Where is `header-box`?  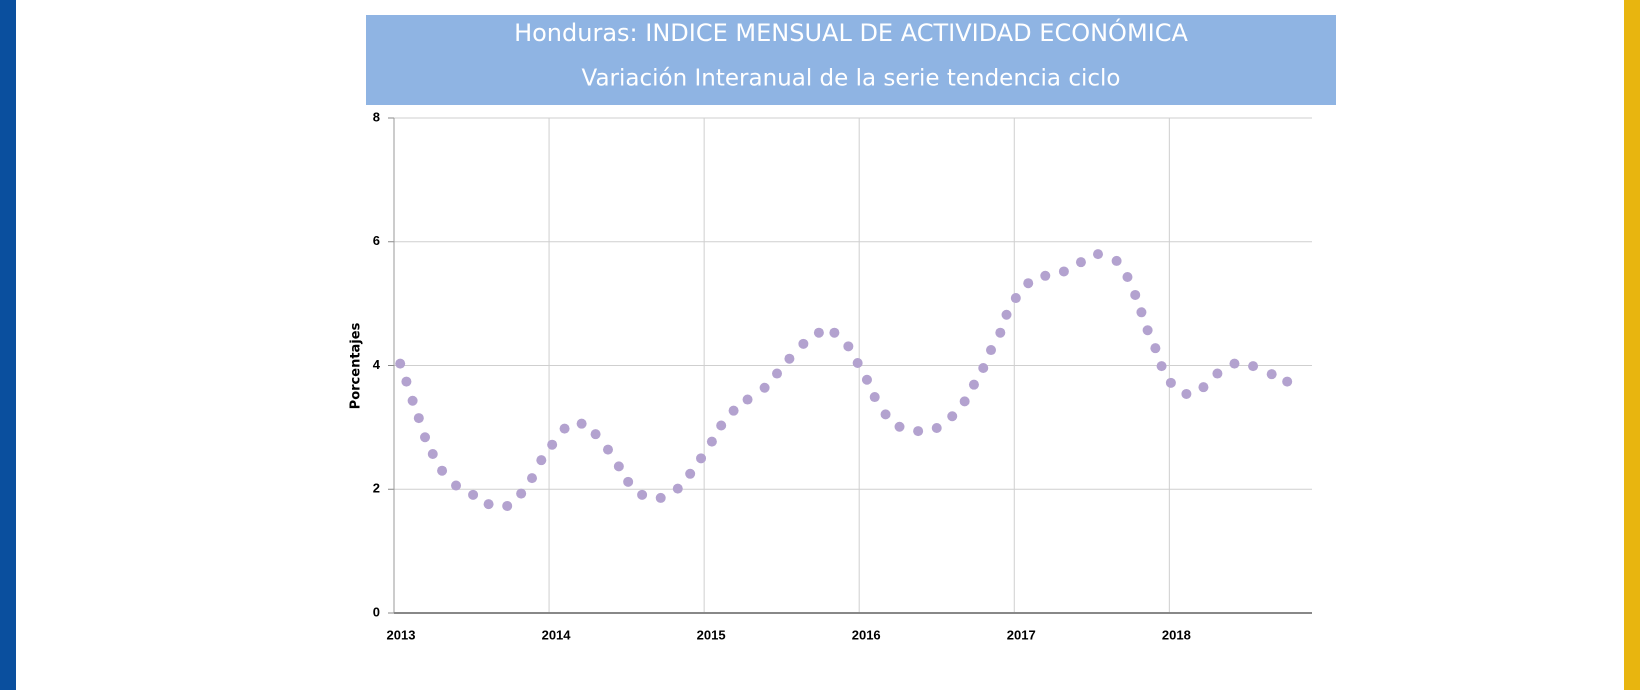 header-box is located at coordinates (851, 60).